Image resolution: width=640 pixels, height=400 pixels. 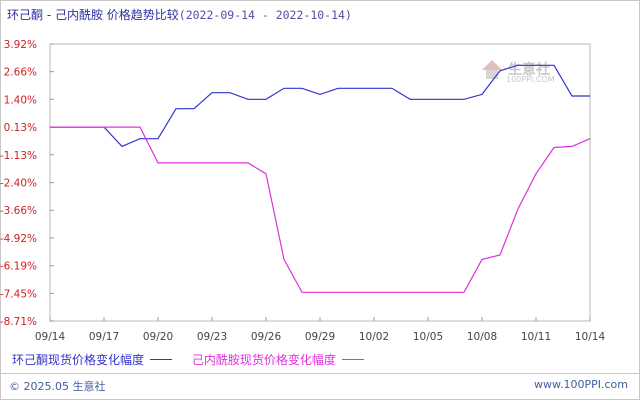 I want to click on footer-site-link: www.100PPI.com, so click(x=581, y=384).